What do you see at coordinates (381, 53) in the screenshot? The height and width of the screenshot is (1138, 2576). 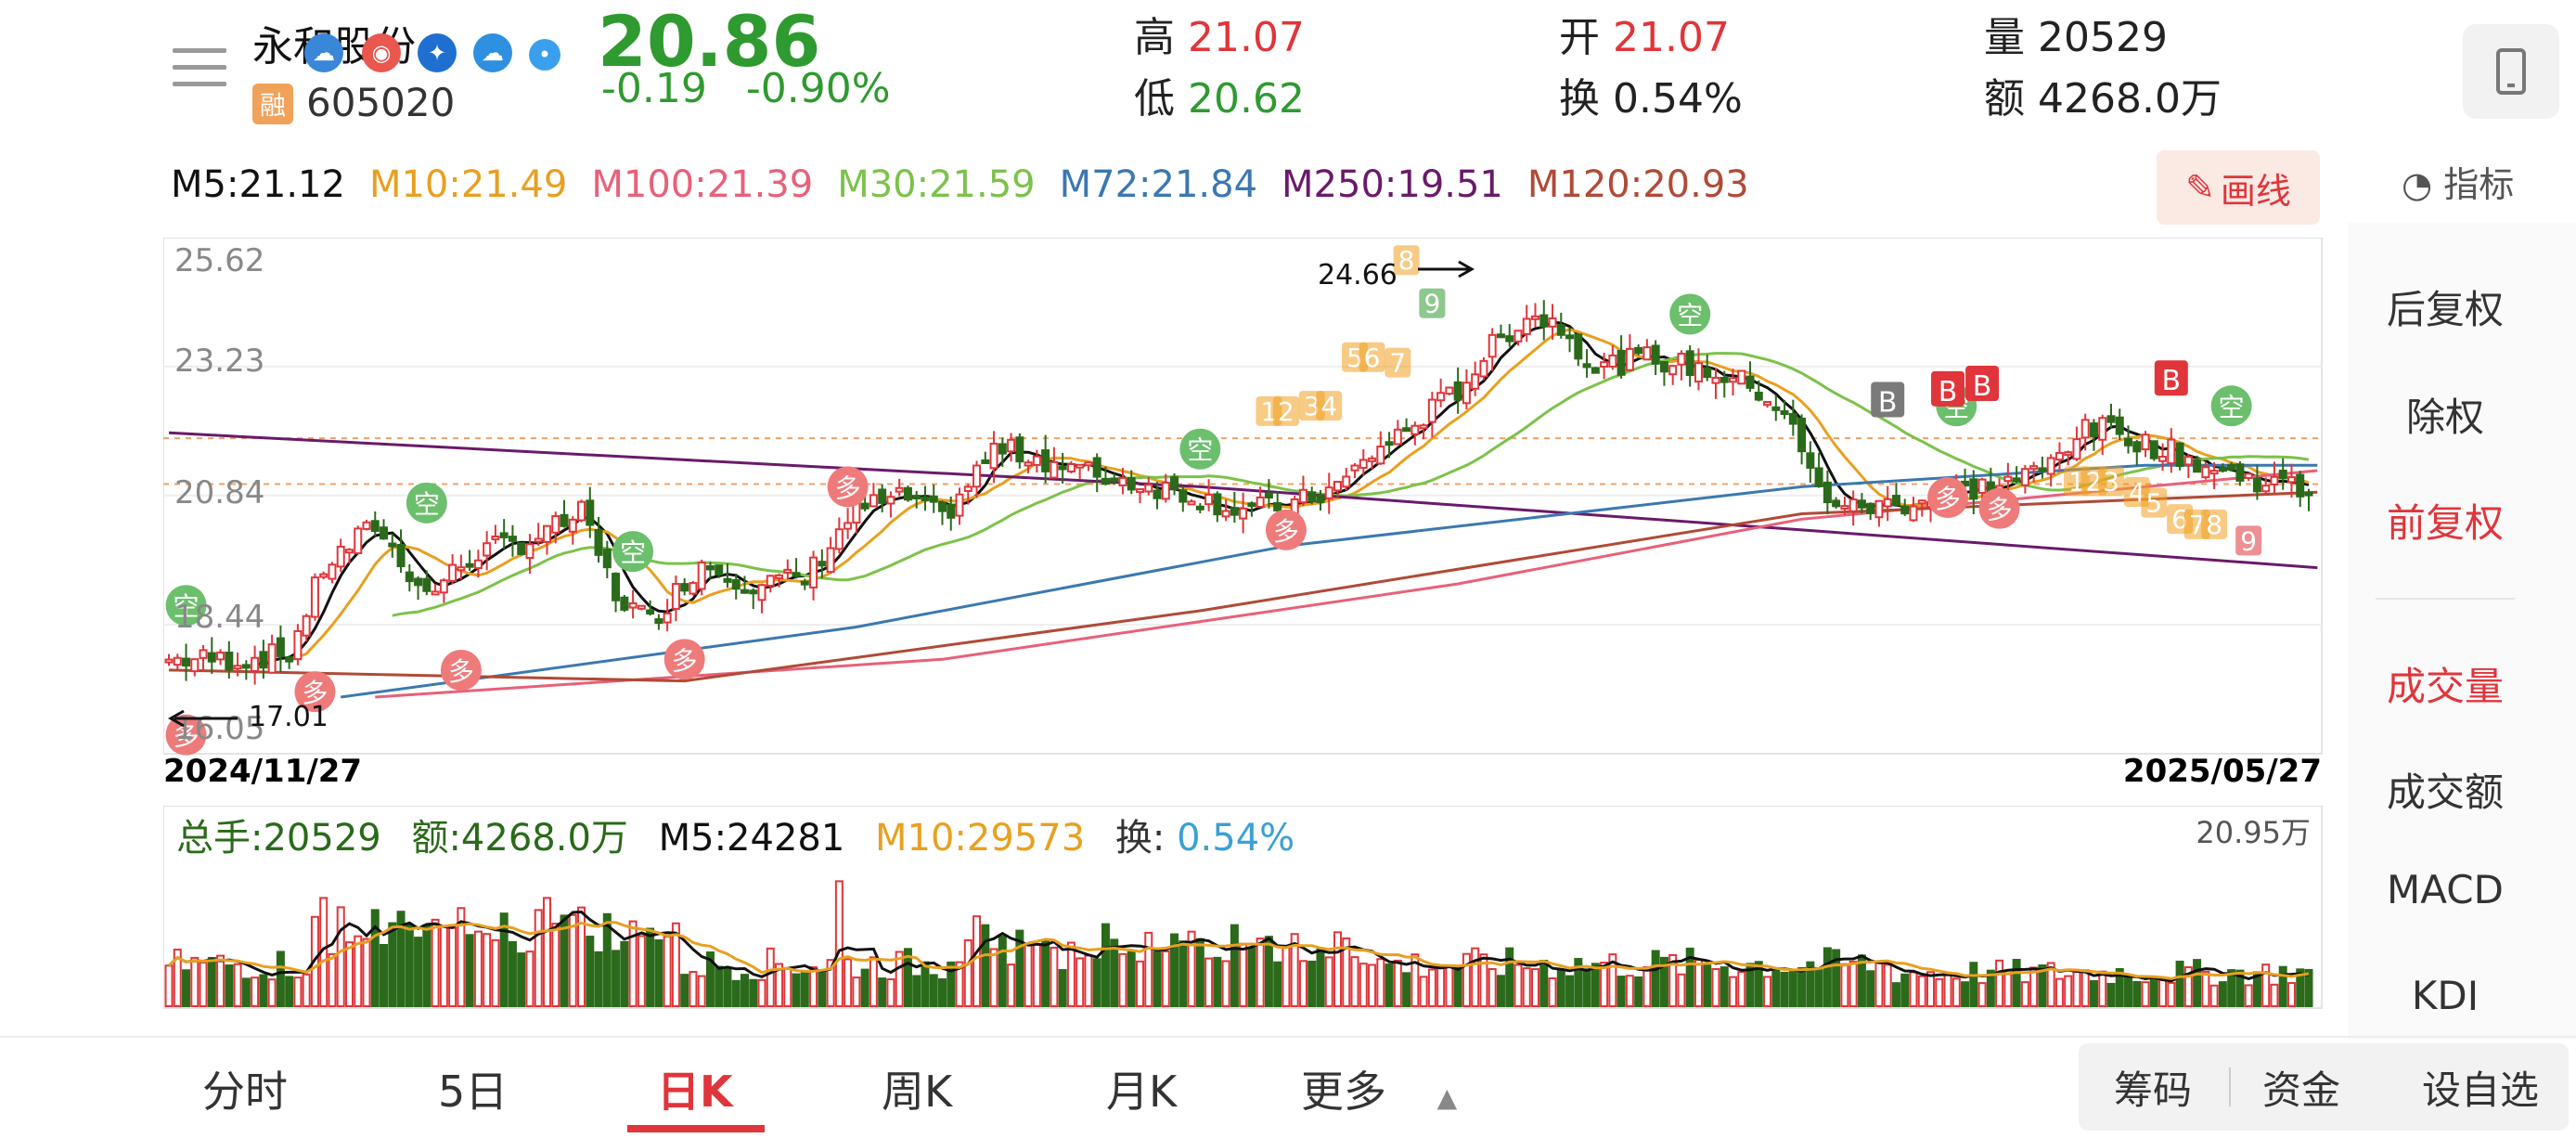 I see `robot-icon: ◉` at bounding box center [381, 53].